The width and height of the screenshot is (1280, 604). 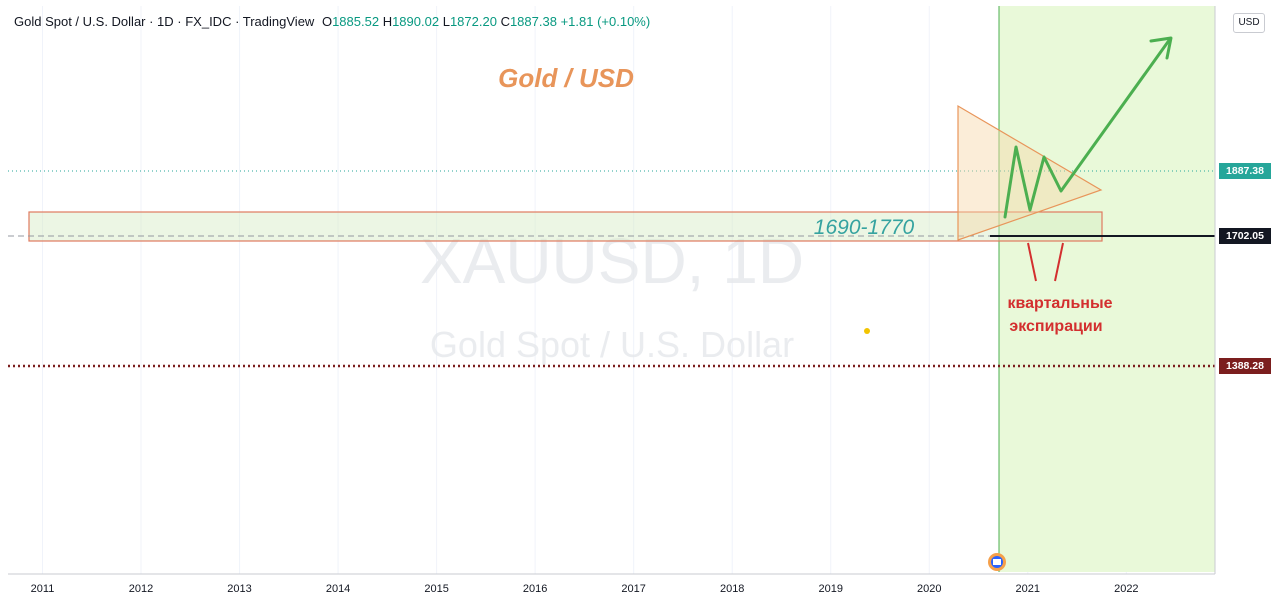 I want to click on high-label: H, so click(x=387, y=21).